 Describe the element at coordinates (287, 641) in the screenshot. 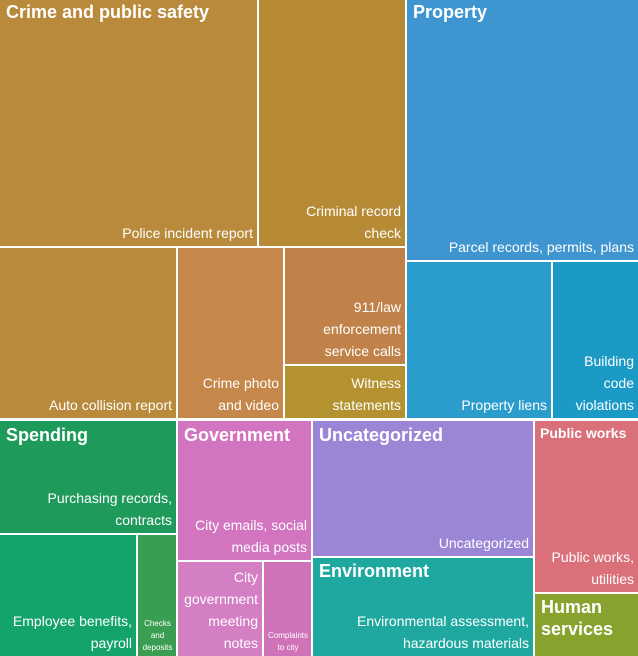

I see `tile-label: Complaints to city` at that location.